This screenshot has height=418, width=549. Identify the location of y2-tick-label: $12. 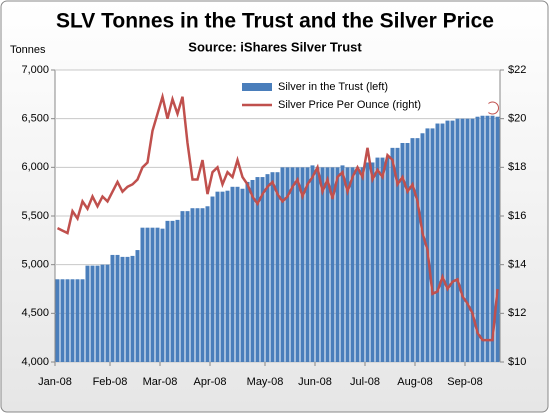
(517, 313).